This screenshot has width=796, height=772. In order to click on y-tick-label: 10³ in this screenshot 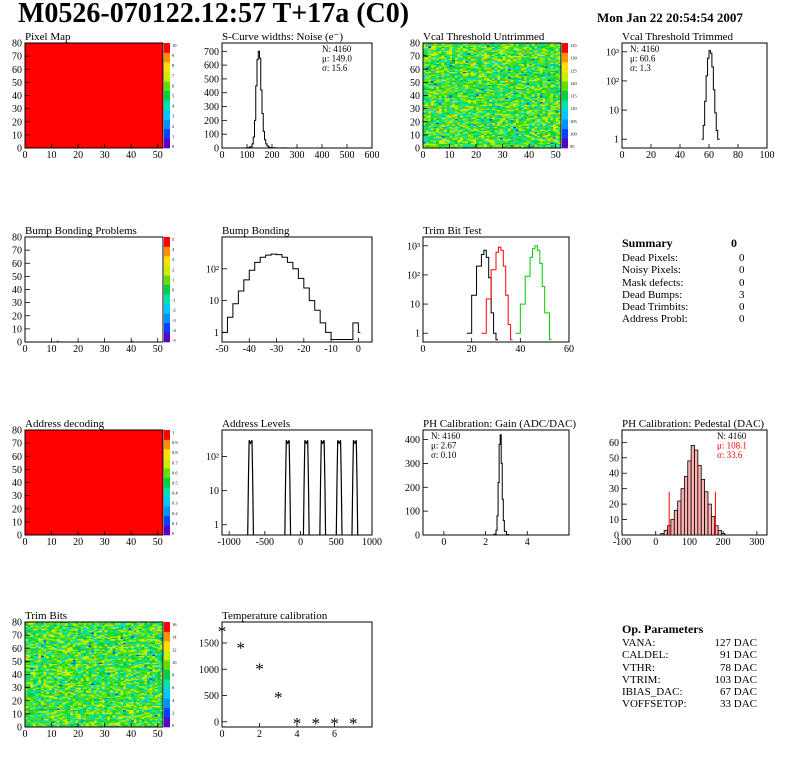, I will do `click(413, 246)`.